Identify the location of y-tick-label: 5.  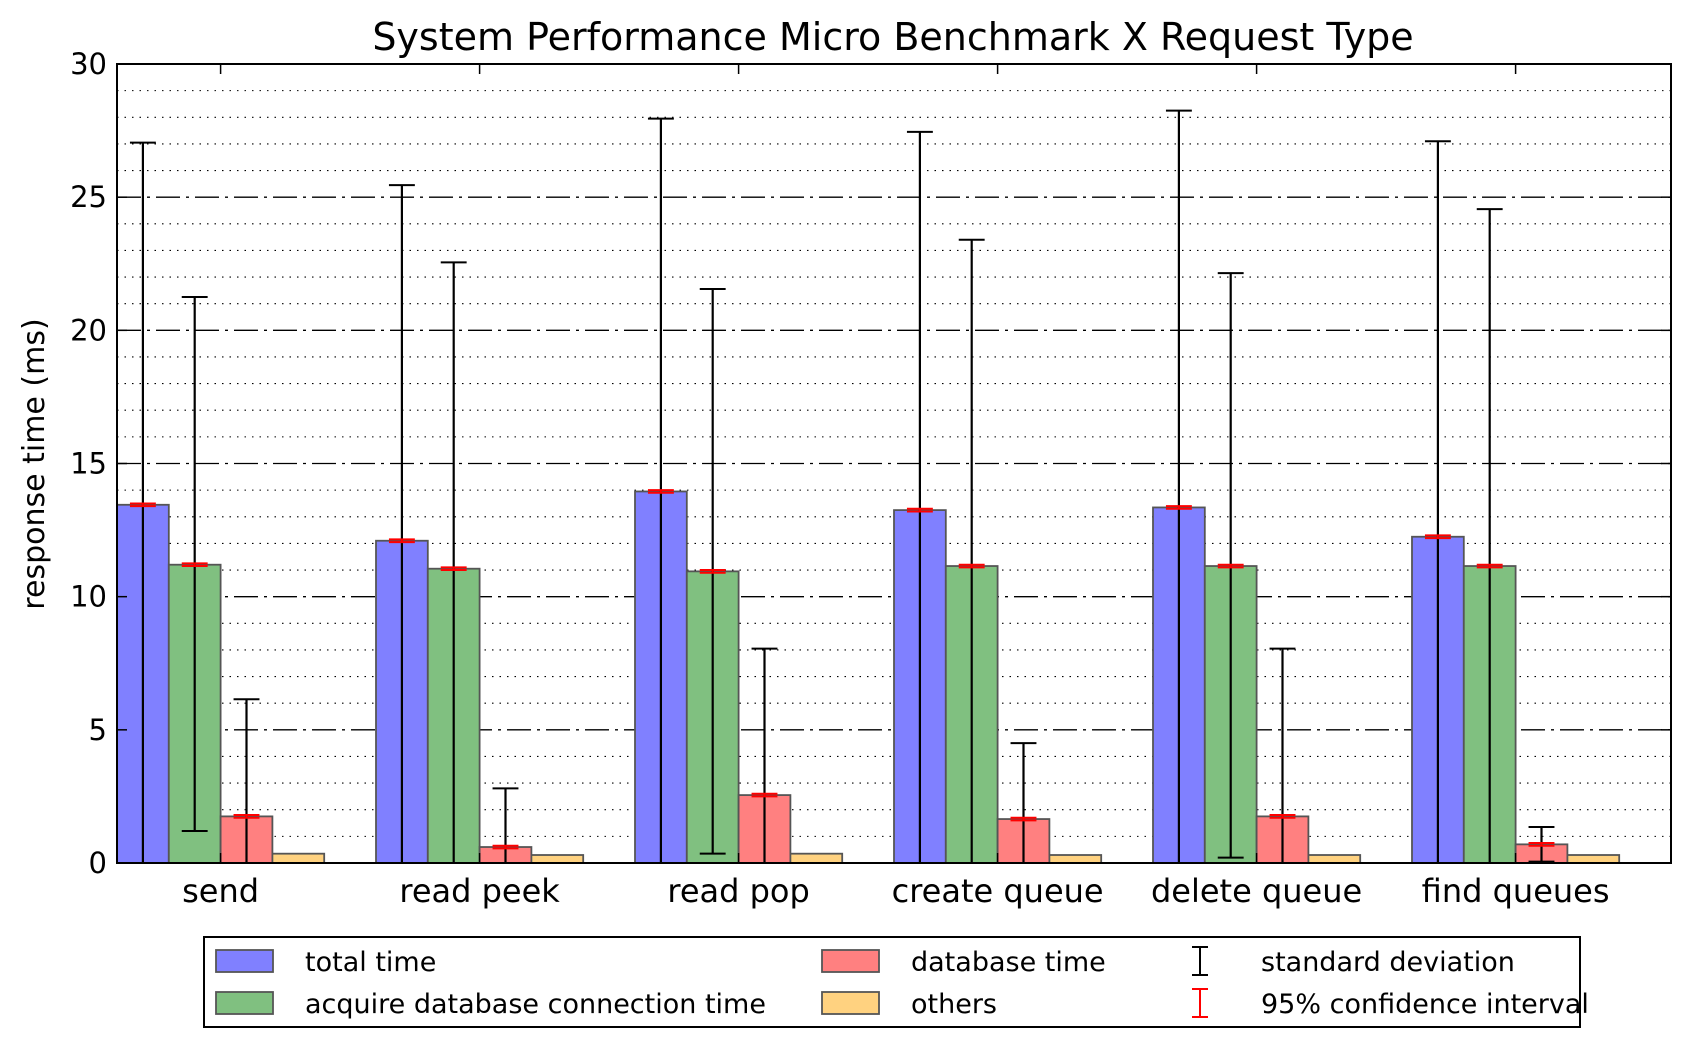
(98, 730).